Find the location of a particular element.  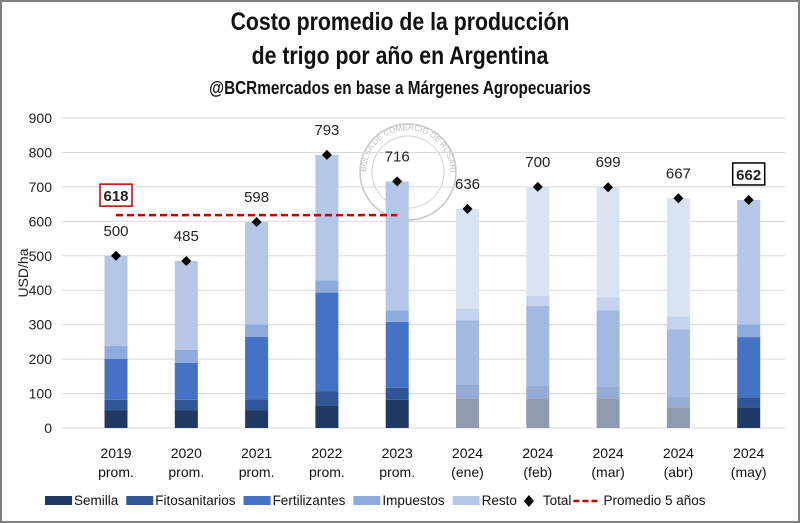

legend-label: Total is located at coordinates (557, 500).